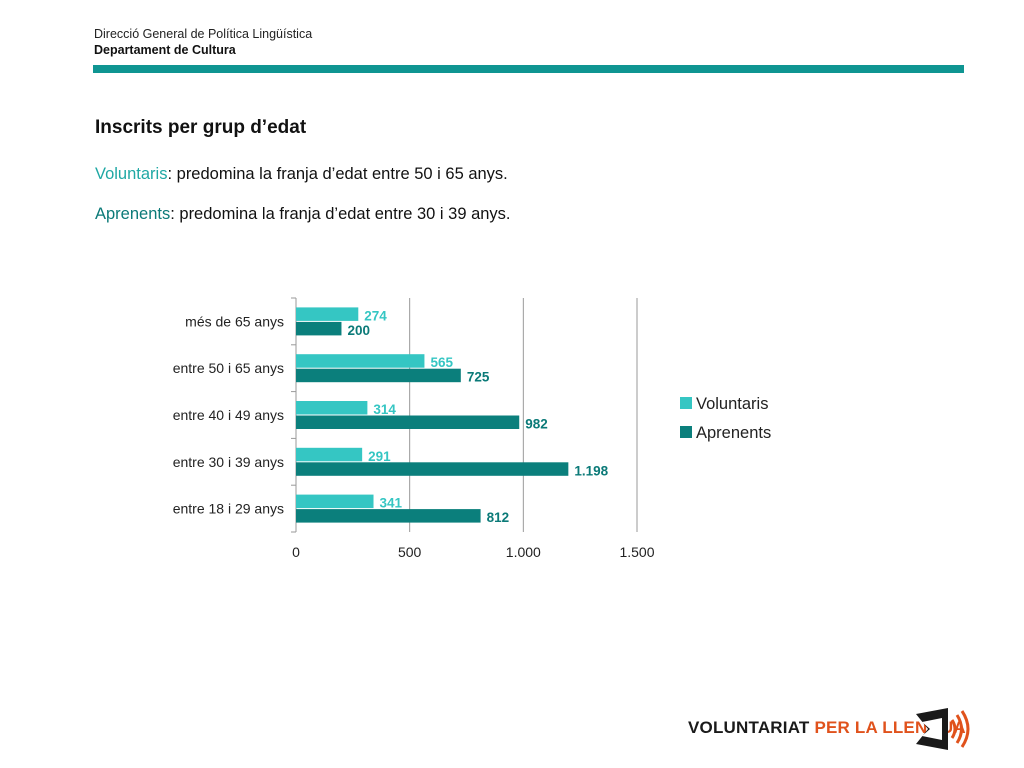  Describe the element at coordinates (296, 552) in the screenshot. I see `x-tick-label: 0` at that location.